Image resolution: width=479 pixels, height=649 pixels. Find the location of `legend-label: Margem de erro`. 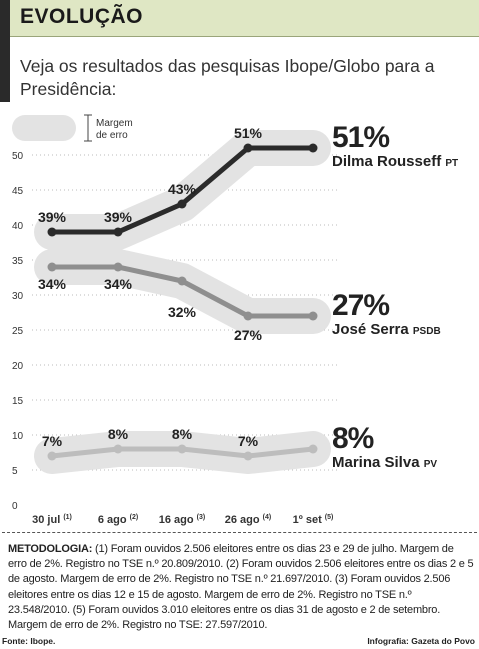

legend-label: Margem de erro is located at coordinates (114, 129).